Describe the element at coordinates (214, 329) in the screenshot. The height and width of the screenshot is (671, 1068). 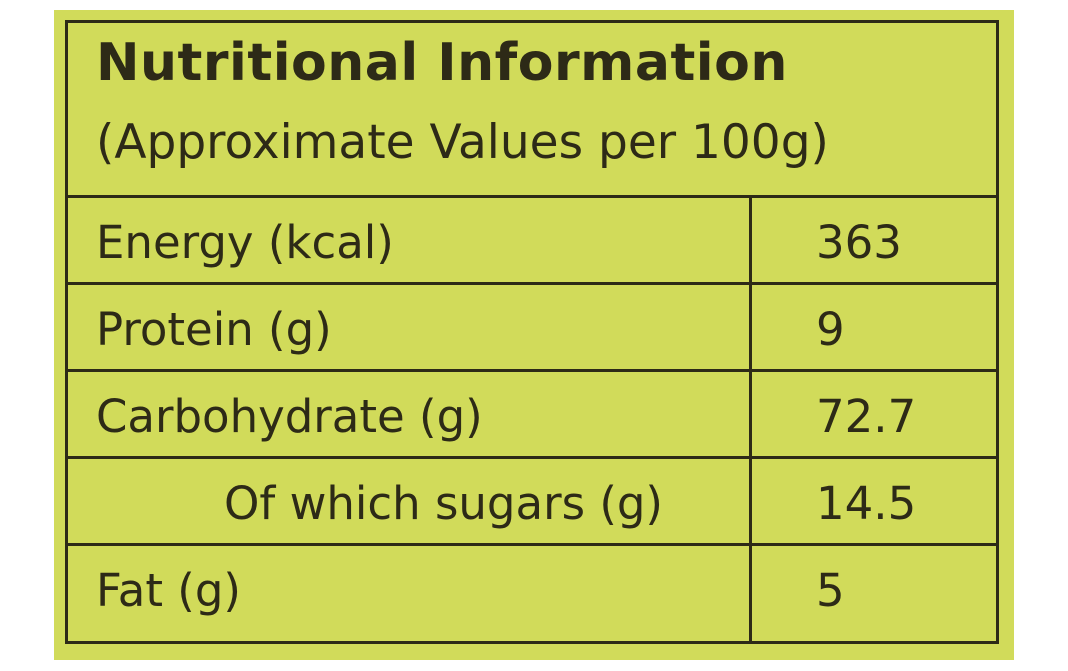
I see `nutrient-label: Protein (g)` at that location.